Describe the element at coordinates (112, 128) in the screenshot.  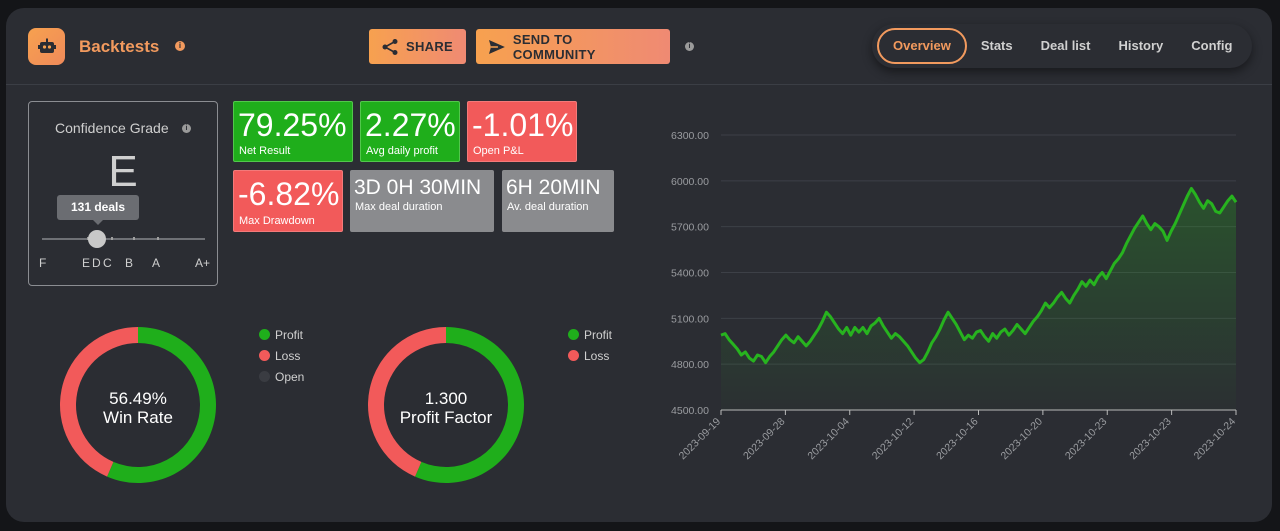
I see `confidence-grade-title: Confidence Grade` at that location.